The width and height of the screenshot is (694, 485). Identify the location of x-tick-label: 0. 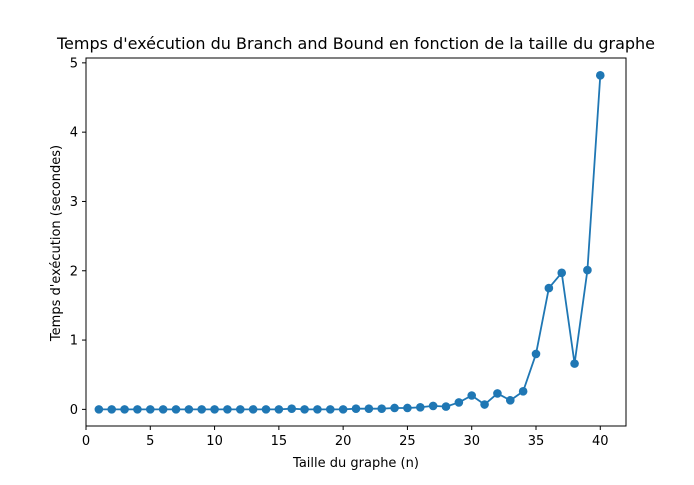
(86, 441).